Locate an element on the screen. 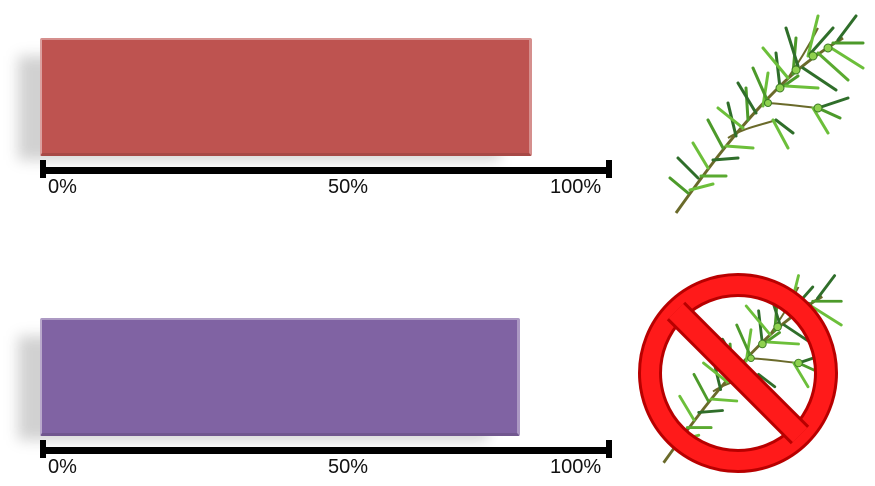  prohibition-sign-icon is located at coordinates (738, 373).